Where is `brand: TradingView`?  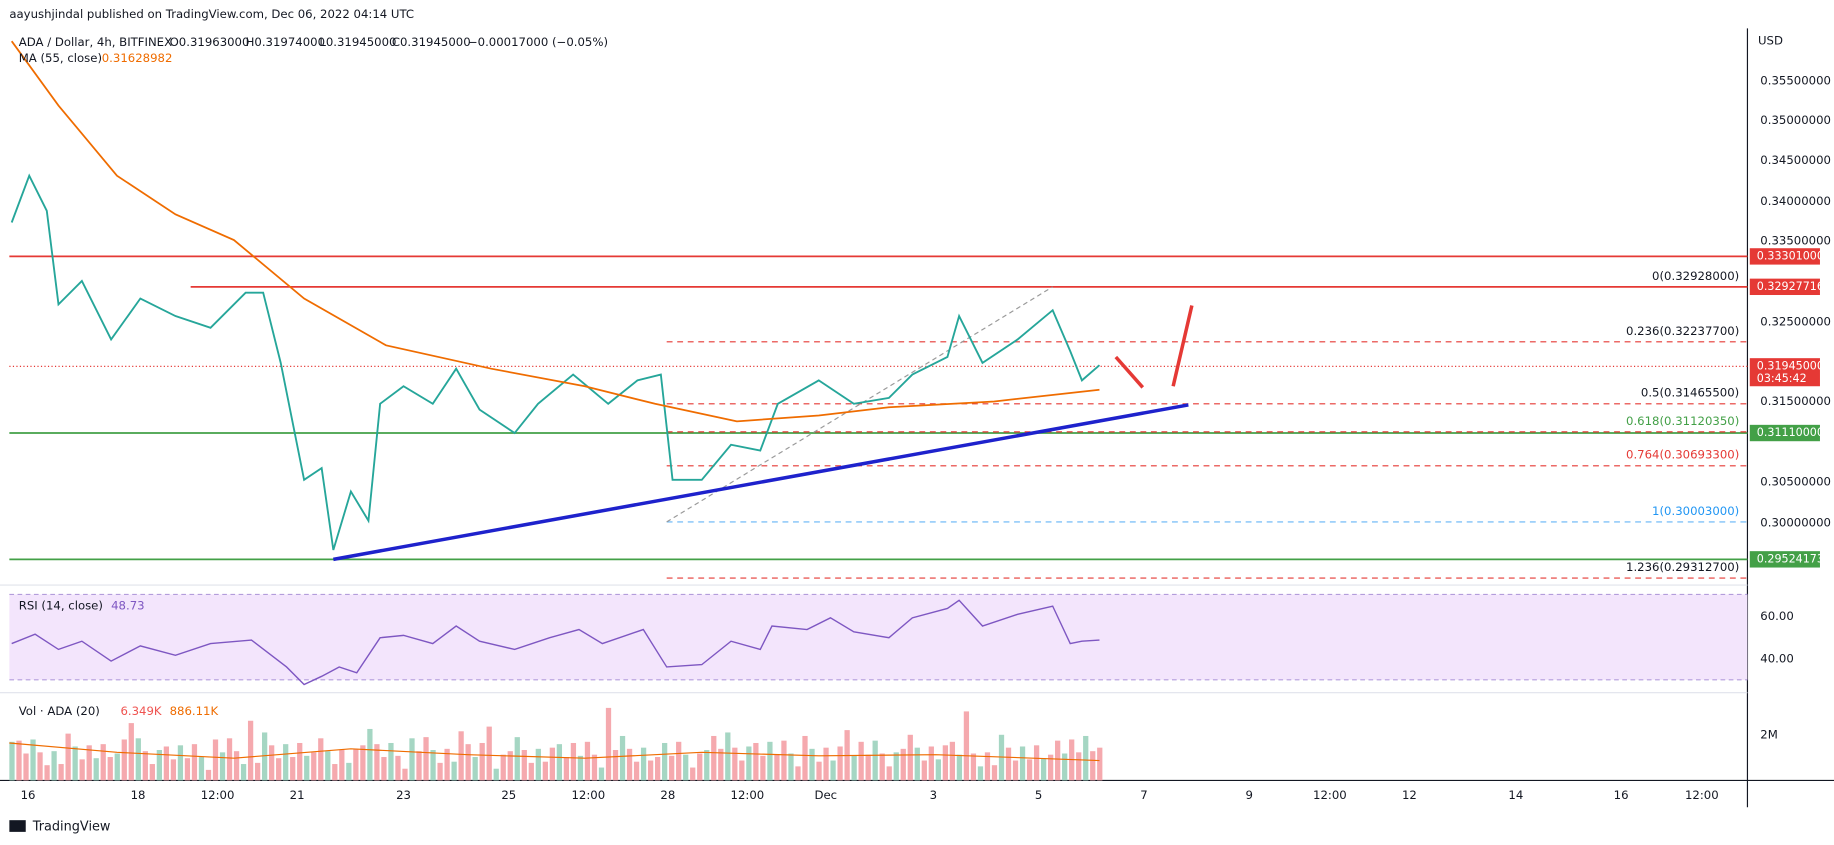 brand: TradingView is located at coordinates (71, 827).